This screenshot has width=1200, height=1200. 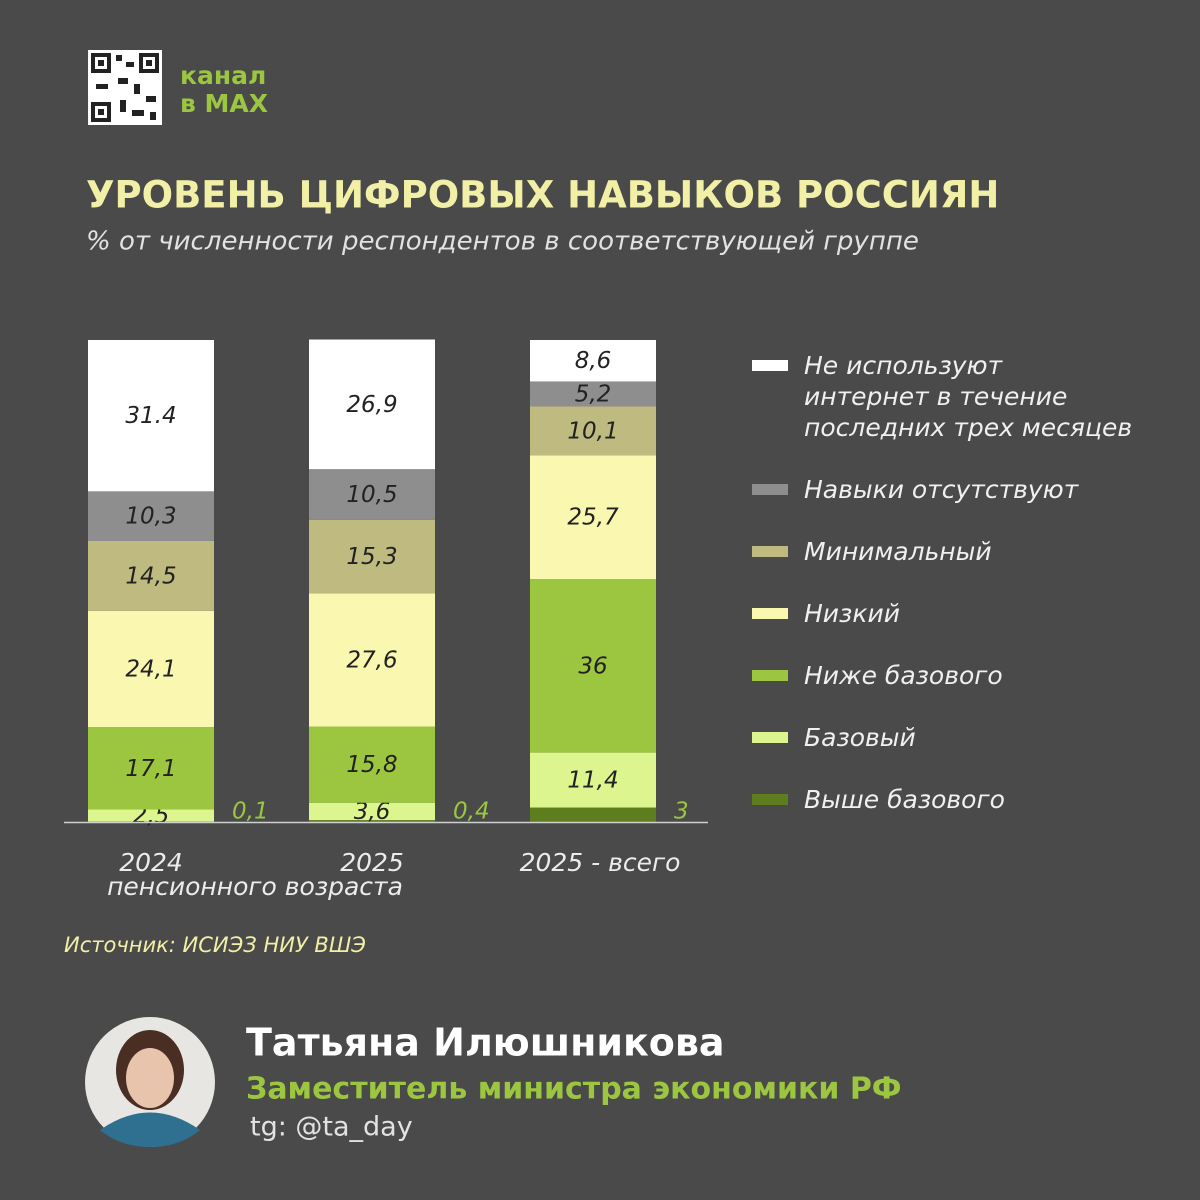 I want to click on source: Источник: ИСИЭЗ НИУ ВШЭ, so click(x=215, y=945).